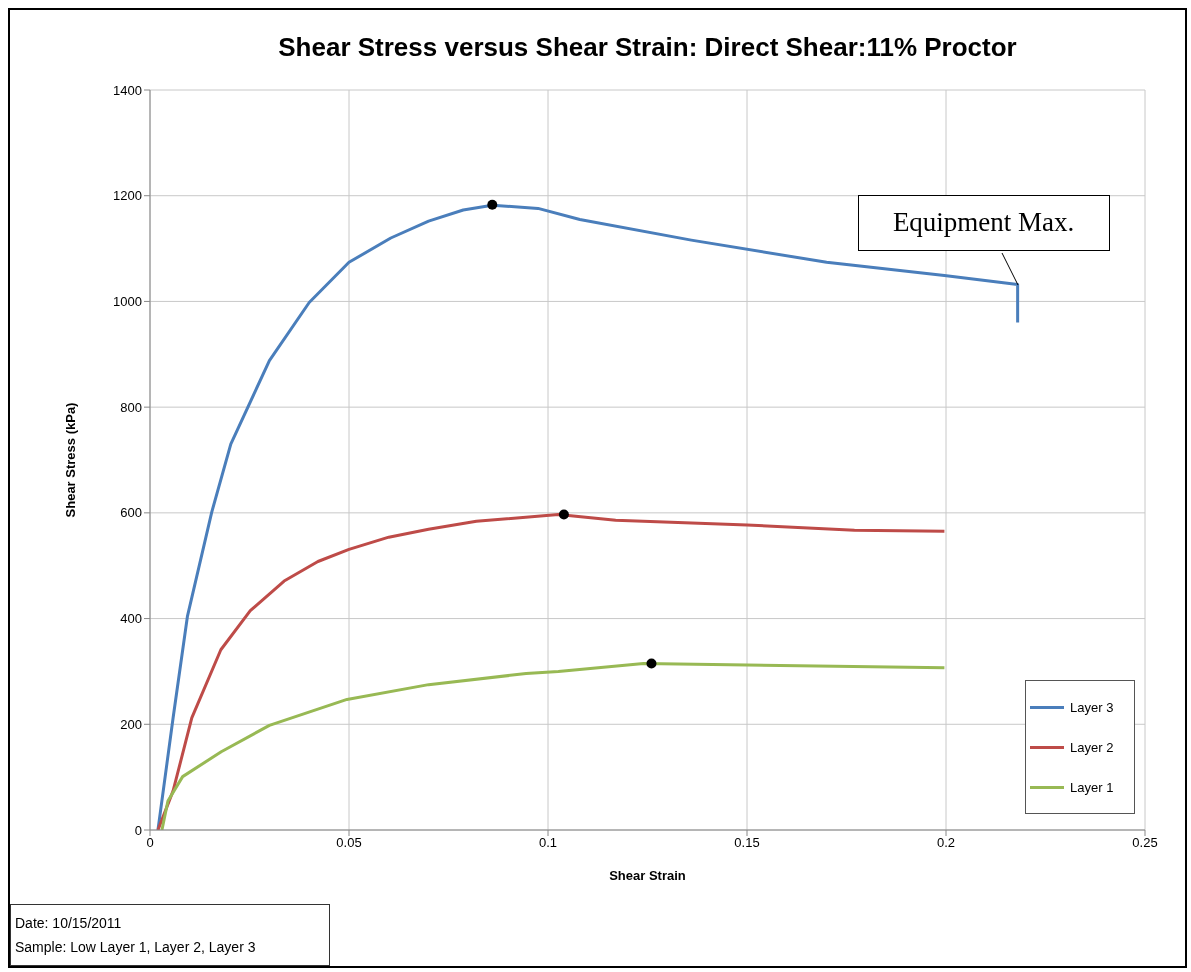 Image resolution: width=1191 pixels, height=972 pixels. Describe the element at coordinates (70, 460) in the screenshot. I see `y-axis-title: Shear Stress (kPa)` at that location.